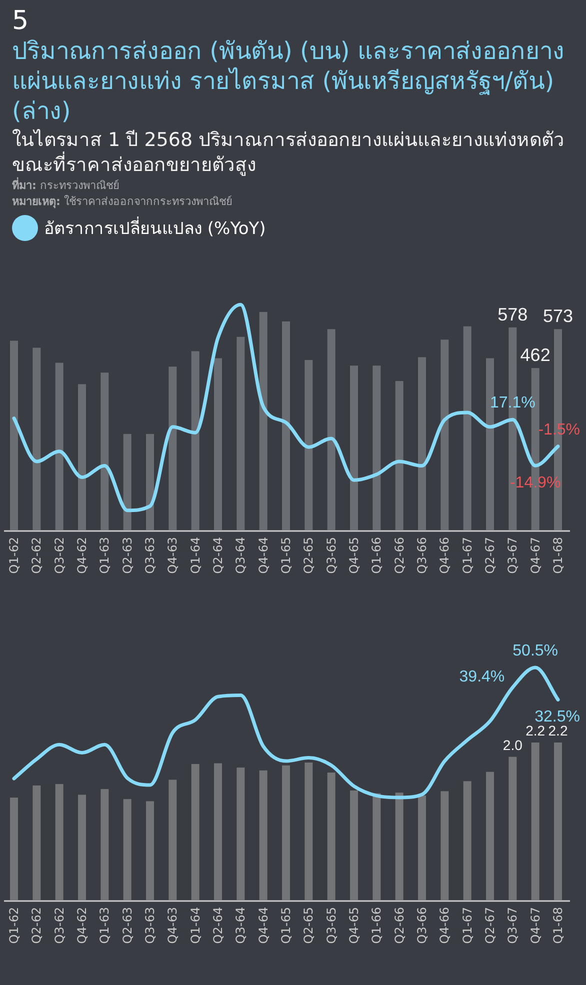  I want to click on x-tick-label: Q3-62, so click(59, 555).